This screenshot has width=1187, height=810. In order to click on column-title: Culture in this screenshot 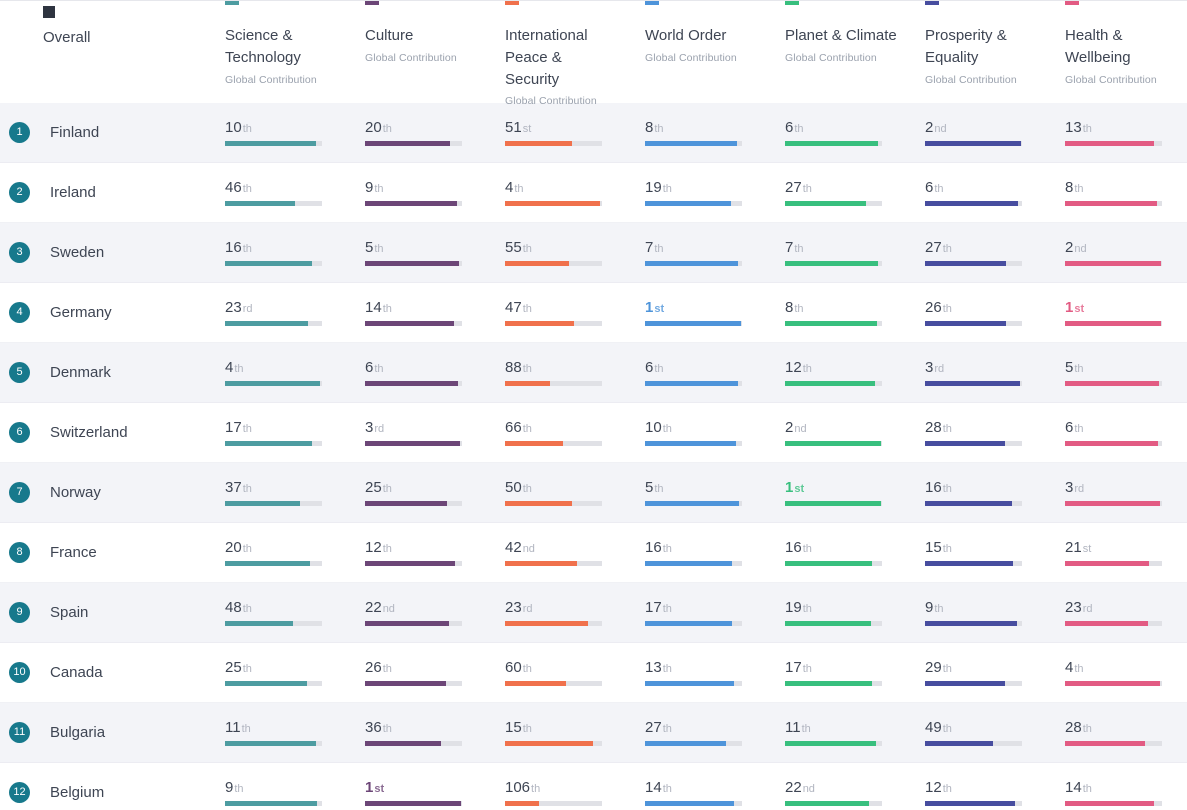, I will do `click(389, 35)`.